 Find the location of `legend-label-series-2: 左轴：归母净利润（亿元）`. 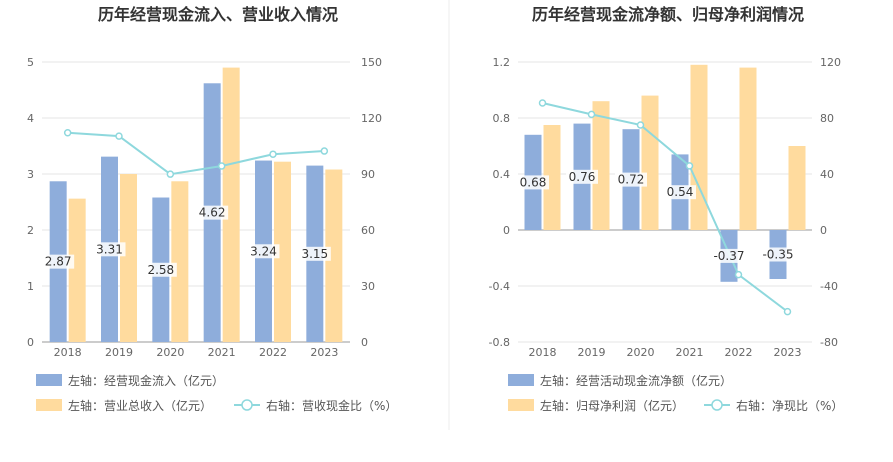

legend-label-series-2: 左轴：归母净利润（亿元） is located at coordinates (612, 405).